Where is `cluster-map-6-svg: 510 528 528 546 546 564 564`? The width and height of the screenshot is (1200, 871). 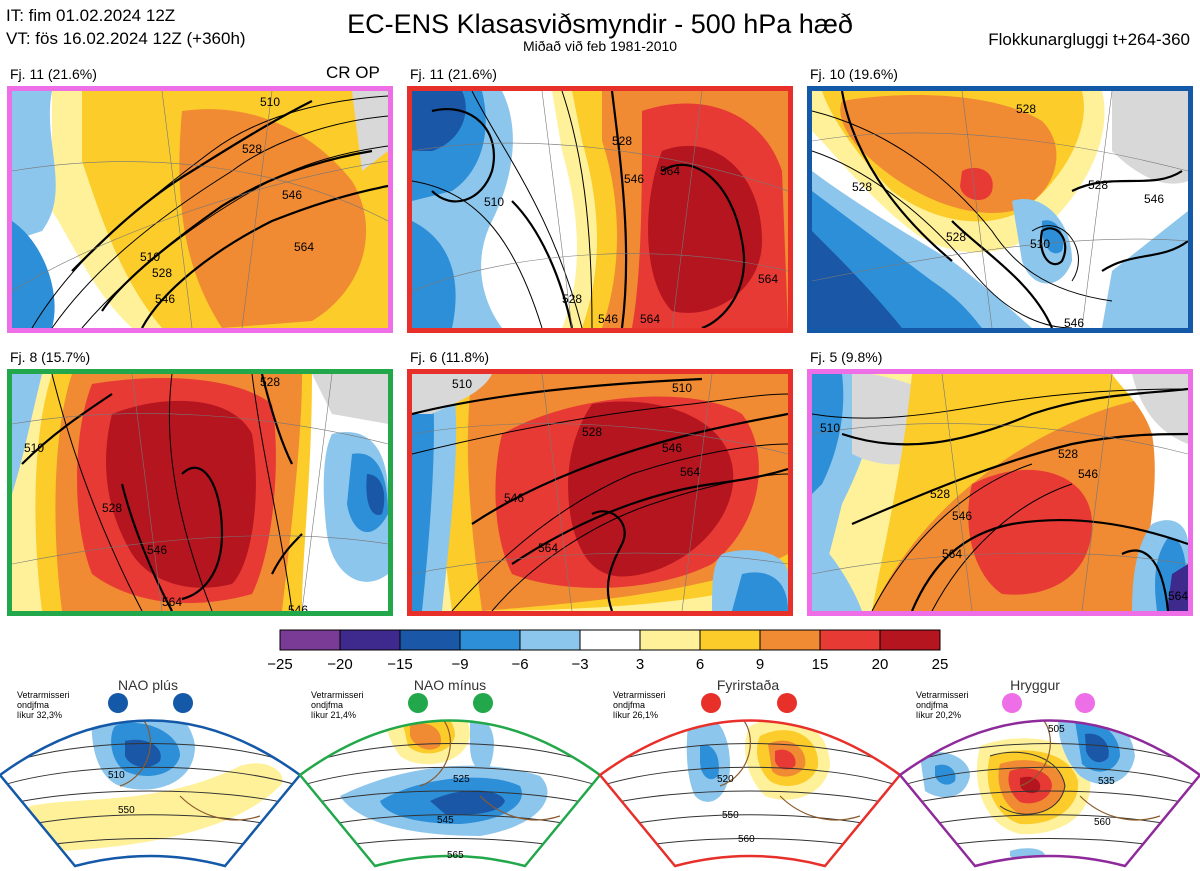 cluster-map-6-svg: 510 528 528 546 546 564 564 is located at coordinates (1000, 492).